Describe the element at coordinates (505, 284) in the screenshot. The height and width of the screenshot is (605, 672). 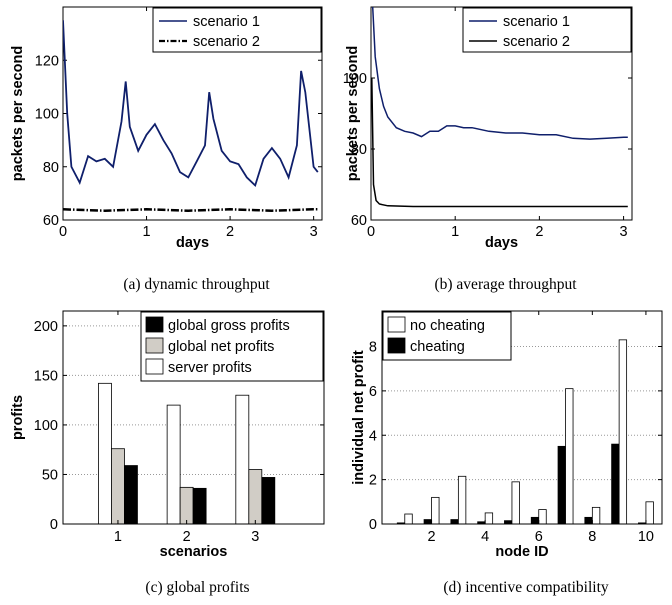
I see `caption: (b) average throughput` at that location.